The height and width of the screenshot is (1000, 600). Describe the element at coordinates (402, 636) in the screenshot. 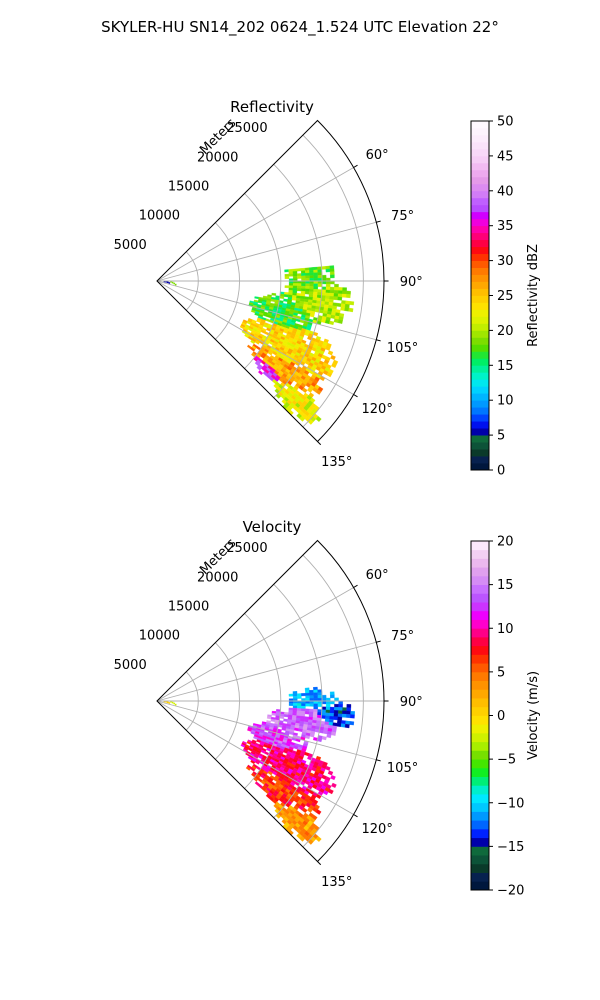

I see `azimuth-tick-label: 75°` at that location.